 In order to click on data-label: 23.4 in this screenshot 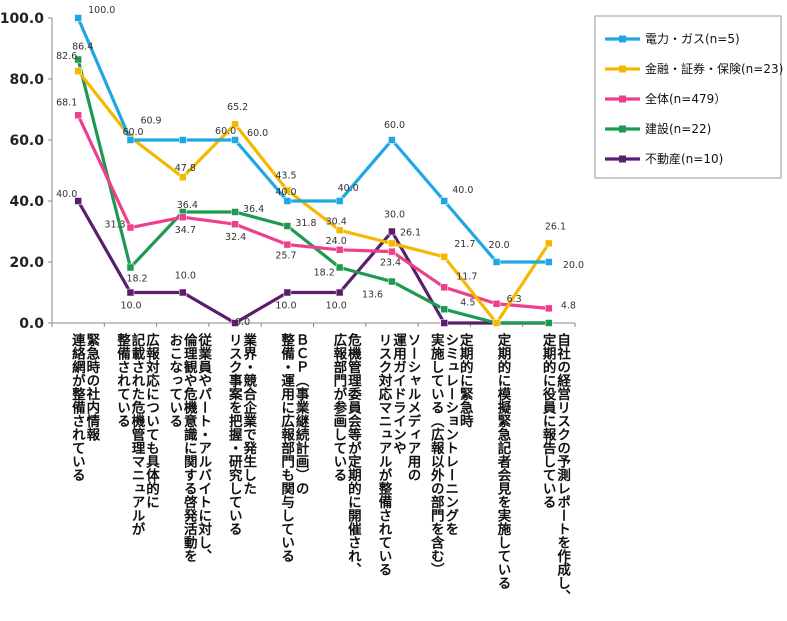, I will do `click(390, 263)`.